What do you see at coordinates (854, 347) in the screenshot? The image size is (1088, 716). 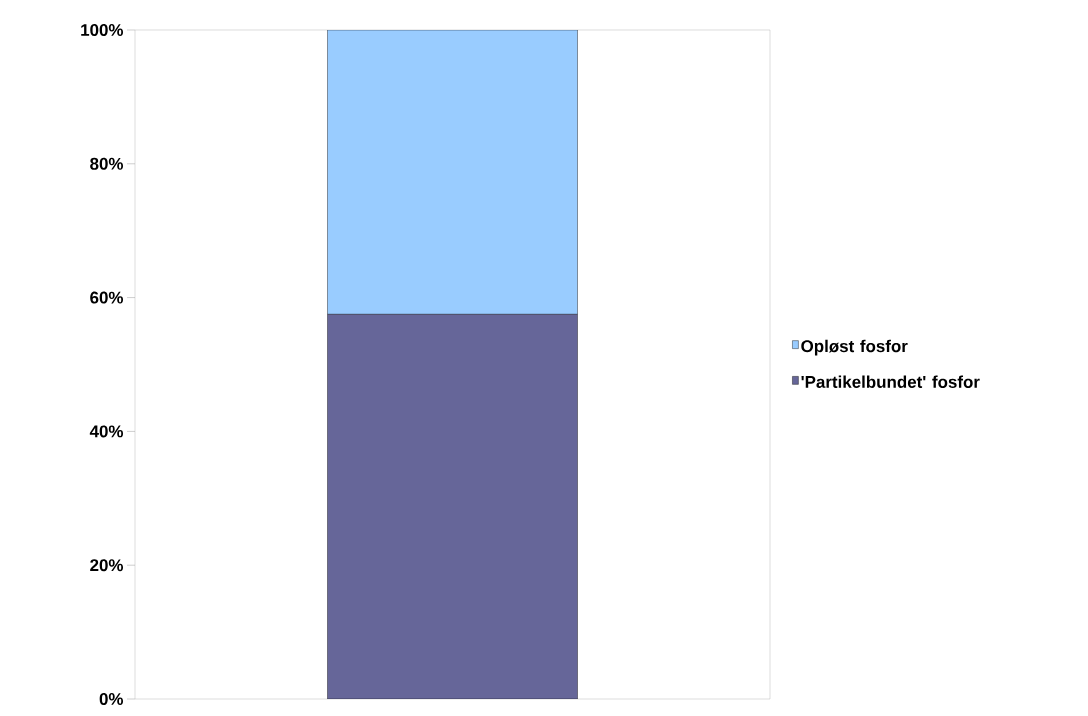 I see `legend-label: Opløst fosfor` at bounding box center [854, 347].